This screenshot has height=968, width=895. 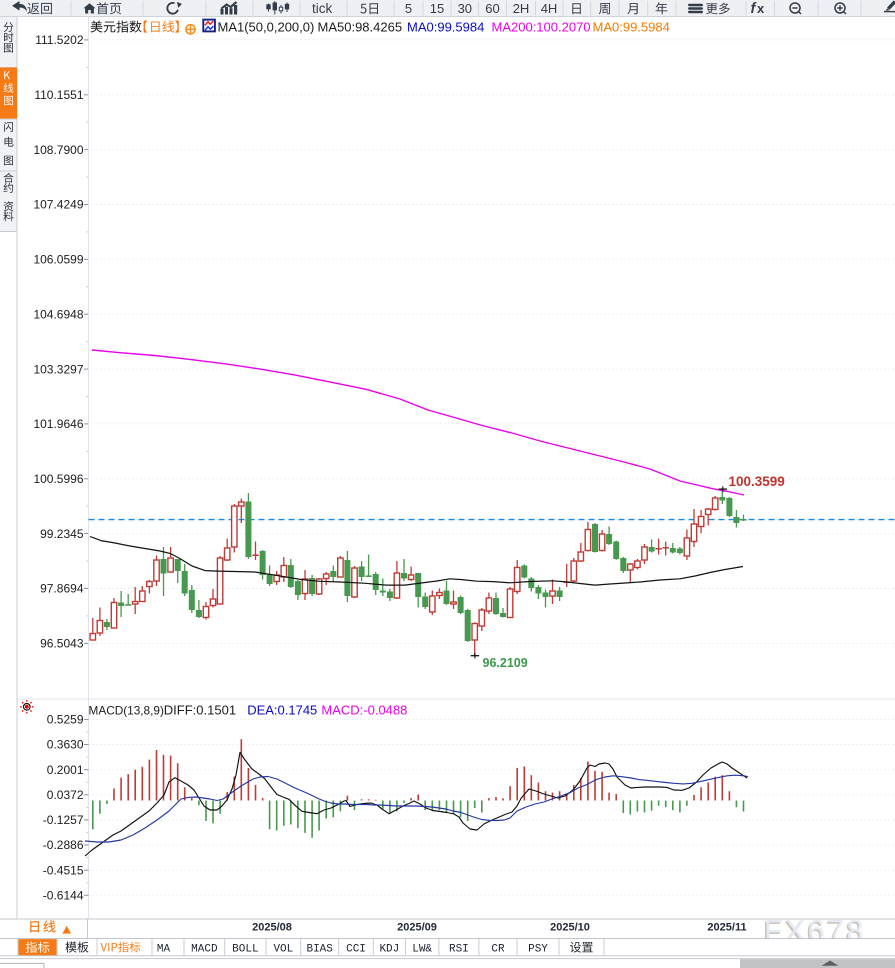 What do you see at coordinates (319, 950) in the screenshot?
I see `svg-text: BIAS` at bounding box center [319, 950].